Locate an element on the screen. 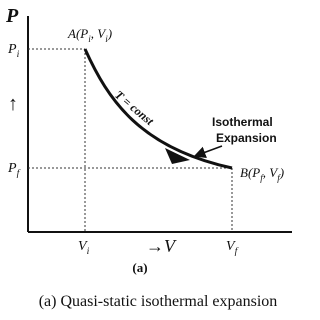 This screenshot has height=320, width=320. x-axis-label: →V is located at coordinates (161, 246).